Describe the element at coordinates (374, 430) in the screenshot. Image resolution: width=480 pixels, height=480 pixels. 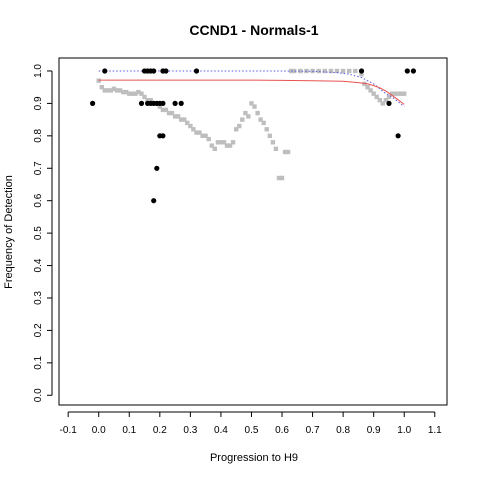
I see `x-tick-label: 0.9` at that location.